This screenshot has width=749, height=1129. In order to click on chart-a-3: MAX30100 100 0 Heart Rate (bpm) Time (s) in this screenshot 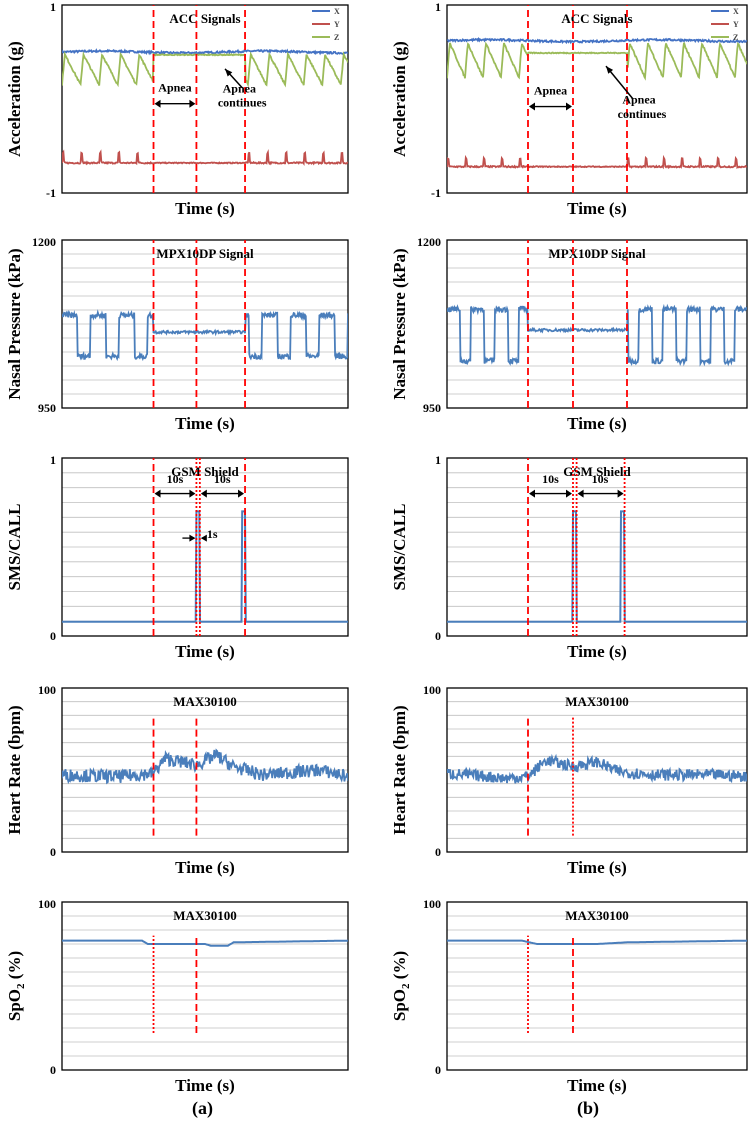, I will do `click(177, 780)`.